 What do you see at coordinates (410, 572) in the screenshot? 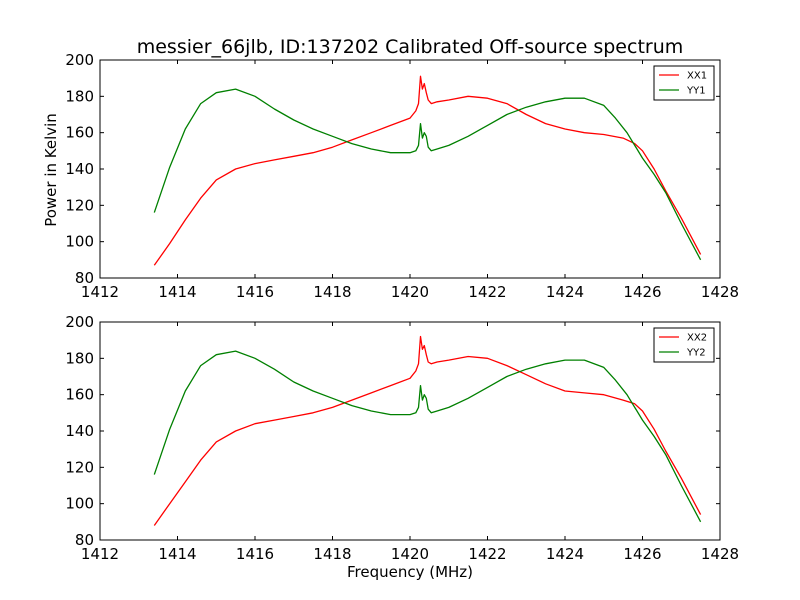
I see `x-axis-label: Frequency (MHz)` at bounding box center [410, 572].